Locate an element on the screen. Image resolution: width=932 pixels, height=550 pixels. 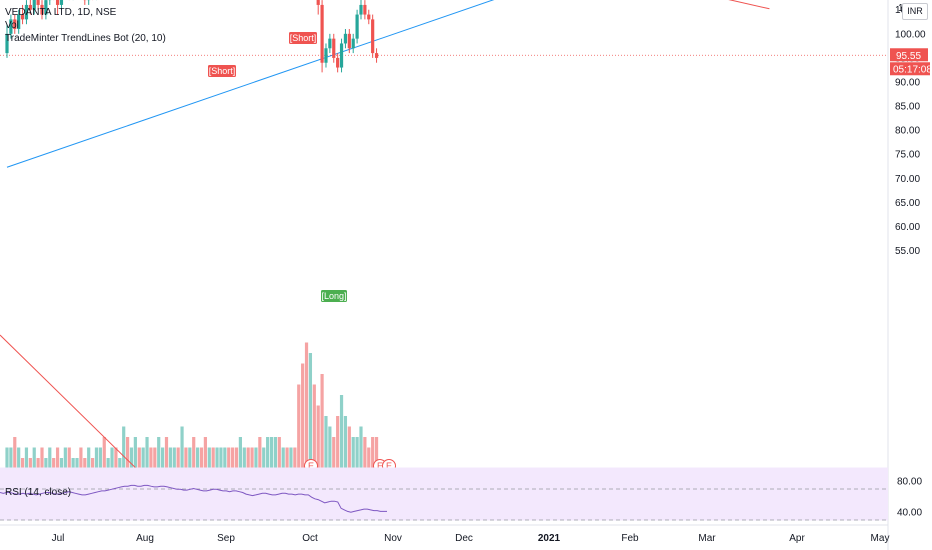
time-axis-label: Aug is located at coordinates (145, 538).